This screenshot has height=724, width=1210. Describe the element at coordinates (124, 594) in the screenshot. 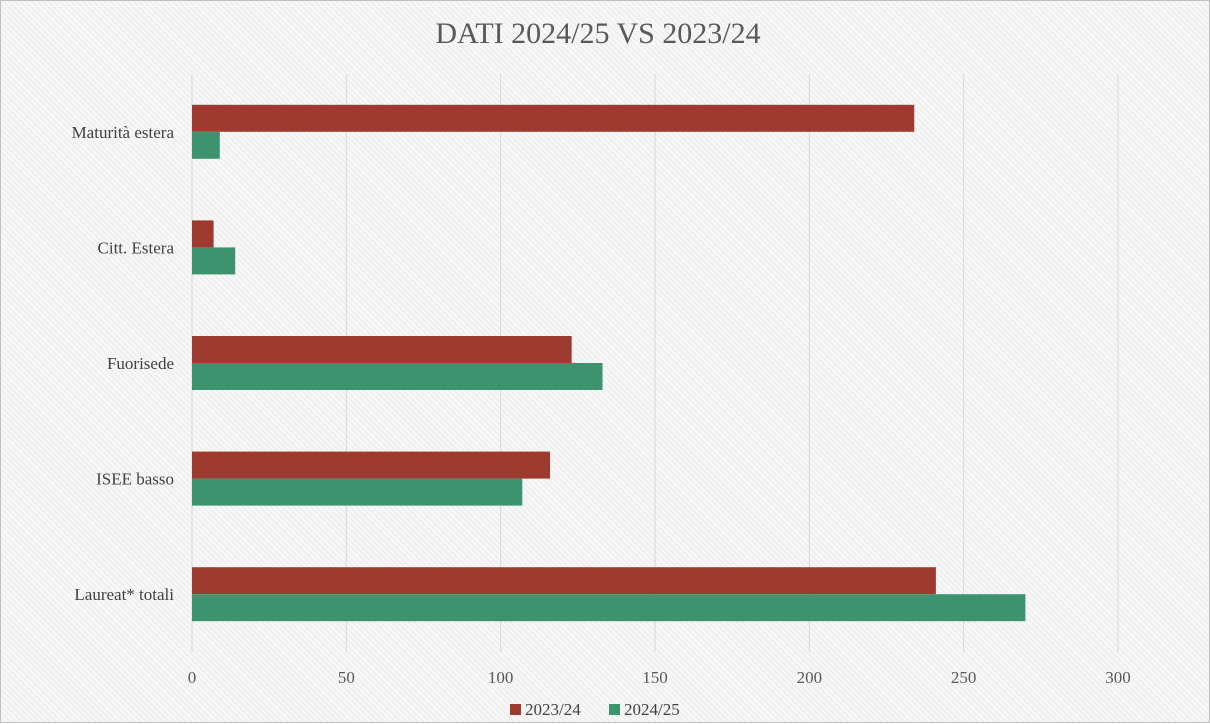

I see `category-label: Laureat* totali` at that location.